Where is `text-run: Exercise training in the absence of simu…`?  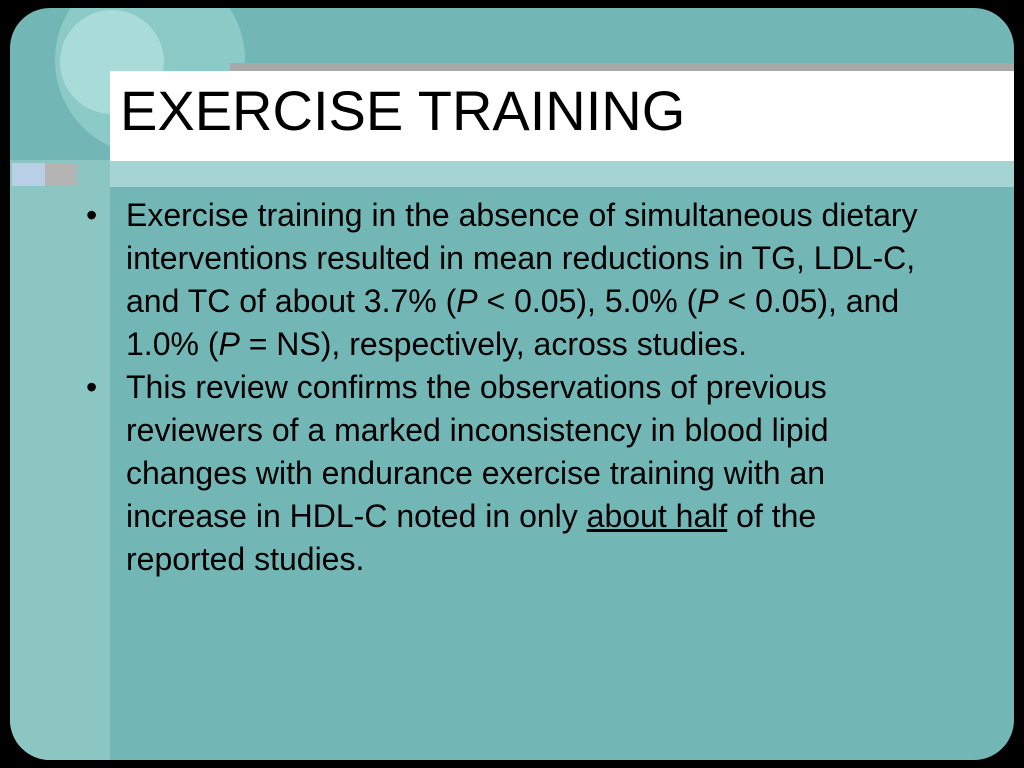
text-run: Exercise training in the absence of simu… is located at coordinates (522, 258).